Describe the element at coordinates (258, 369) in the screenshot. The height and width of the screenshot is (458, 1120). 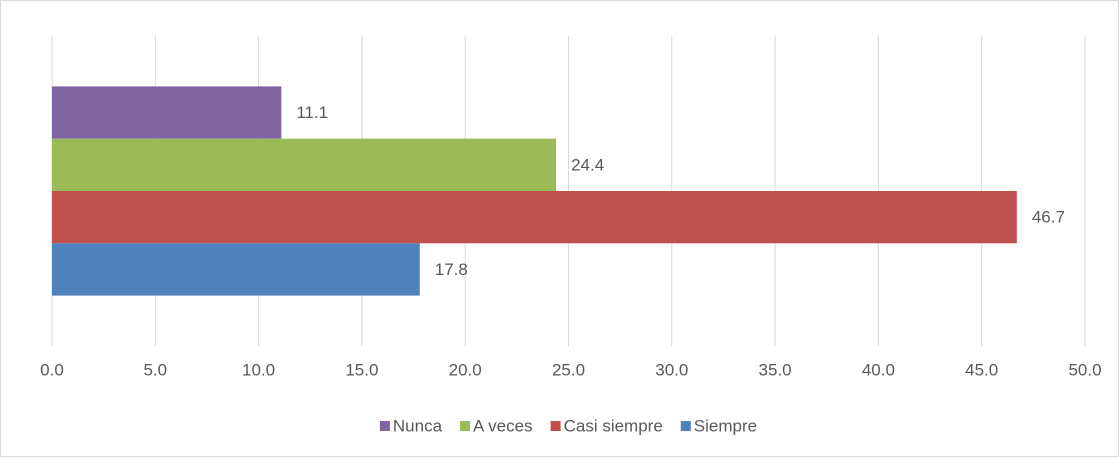
I see `x-tick-label: 10.0` at that location.